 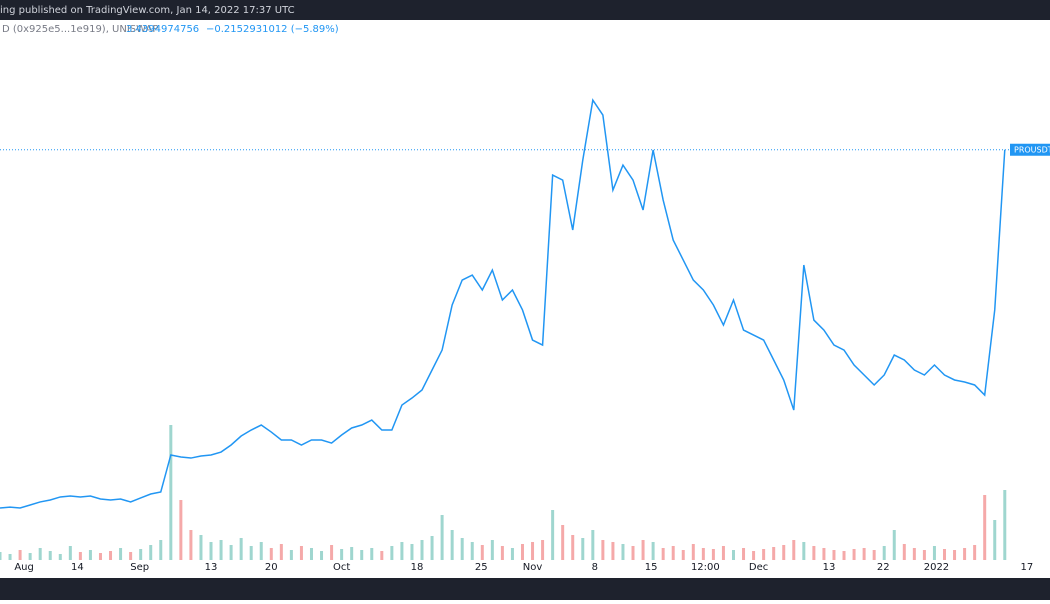 What do you see at coordinates (271, 567) in the screenshot?
I see `x-tick-label: 20` at bounding box center [271, 567].